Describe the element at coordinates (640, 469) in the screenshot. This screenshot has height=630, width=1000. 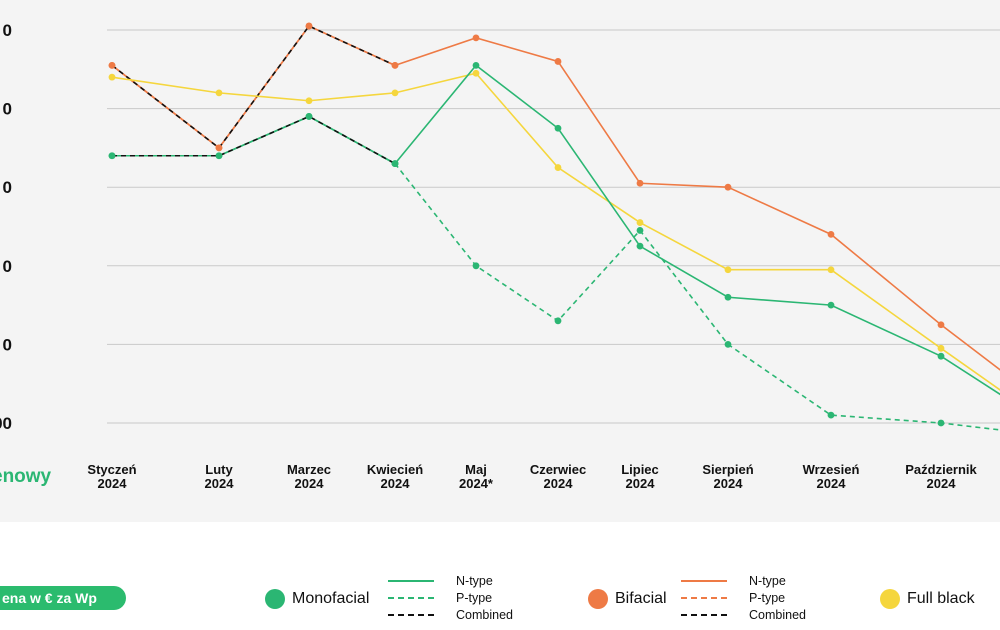
I see `x-tick-label: Lipiec` at that location.